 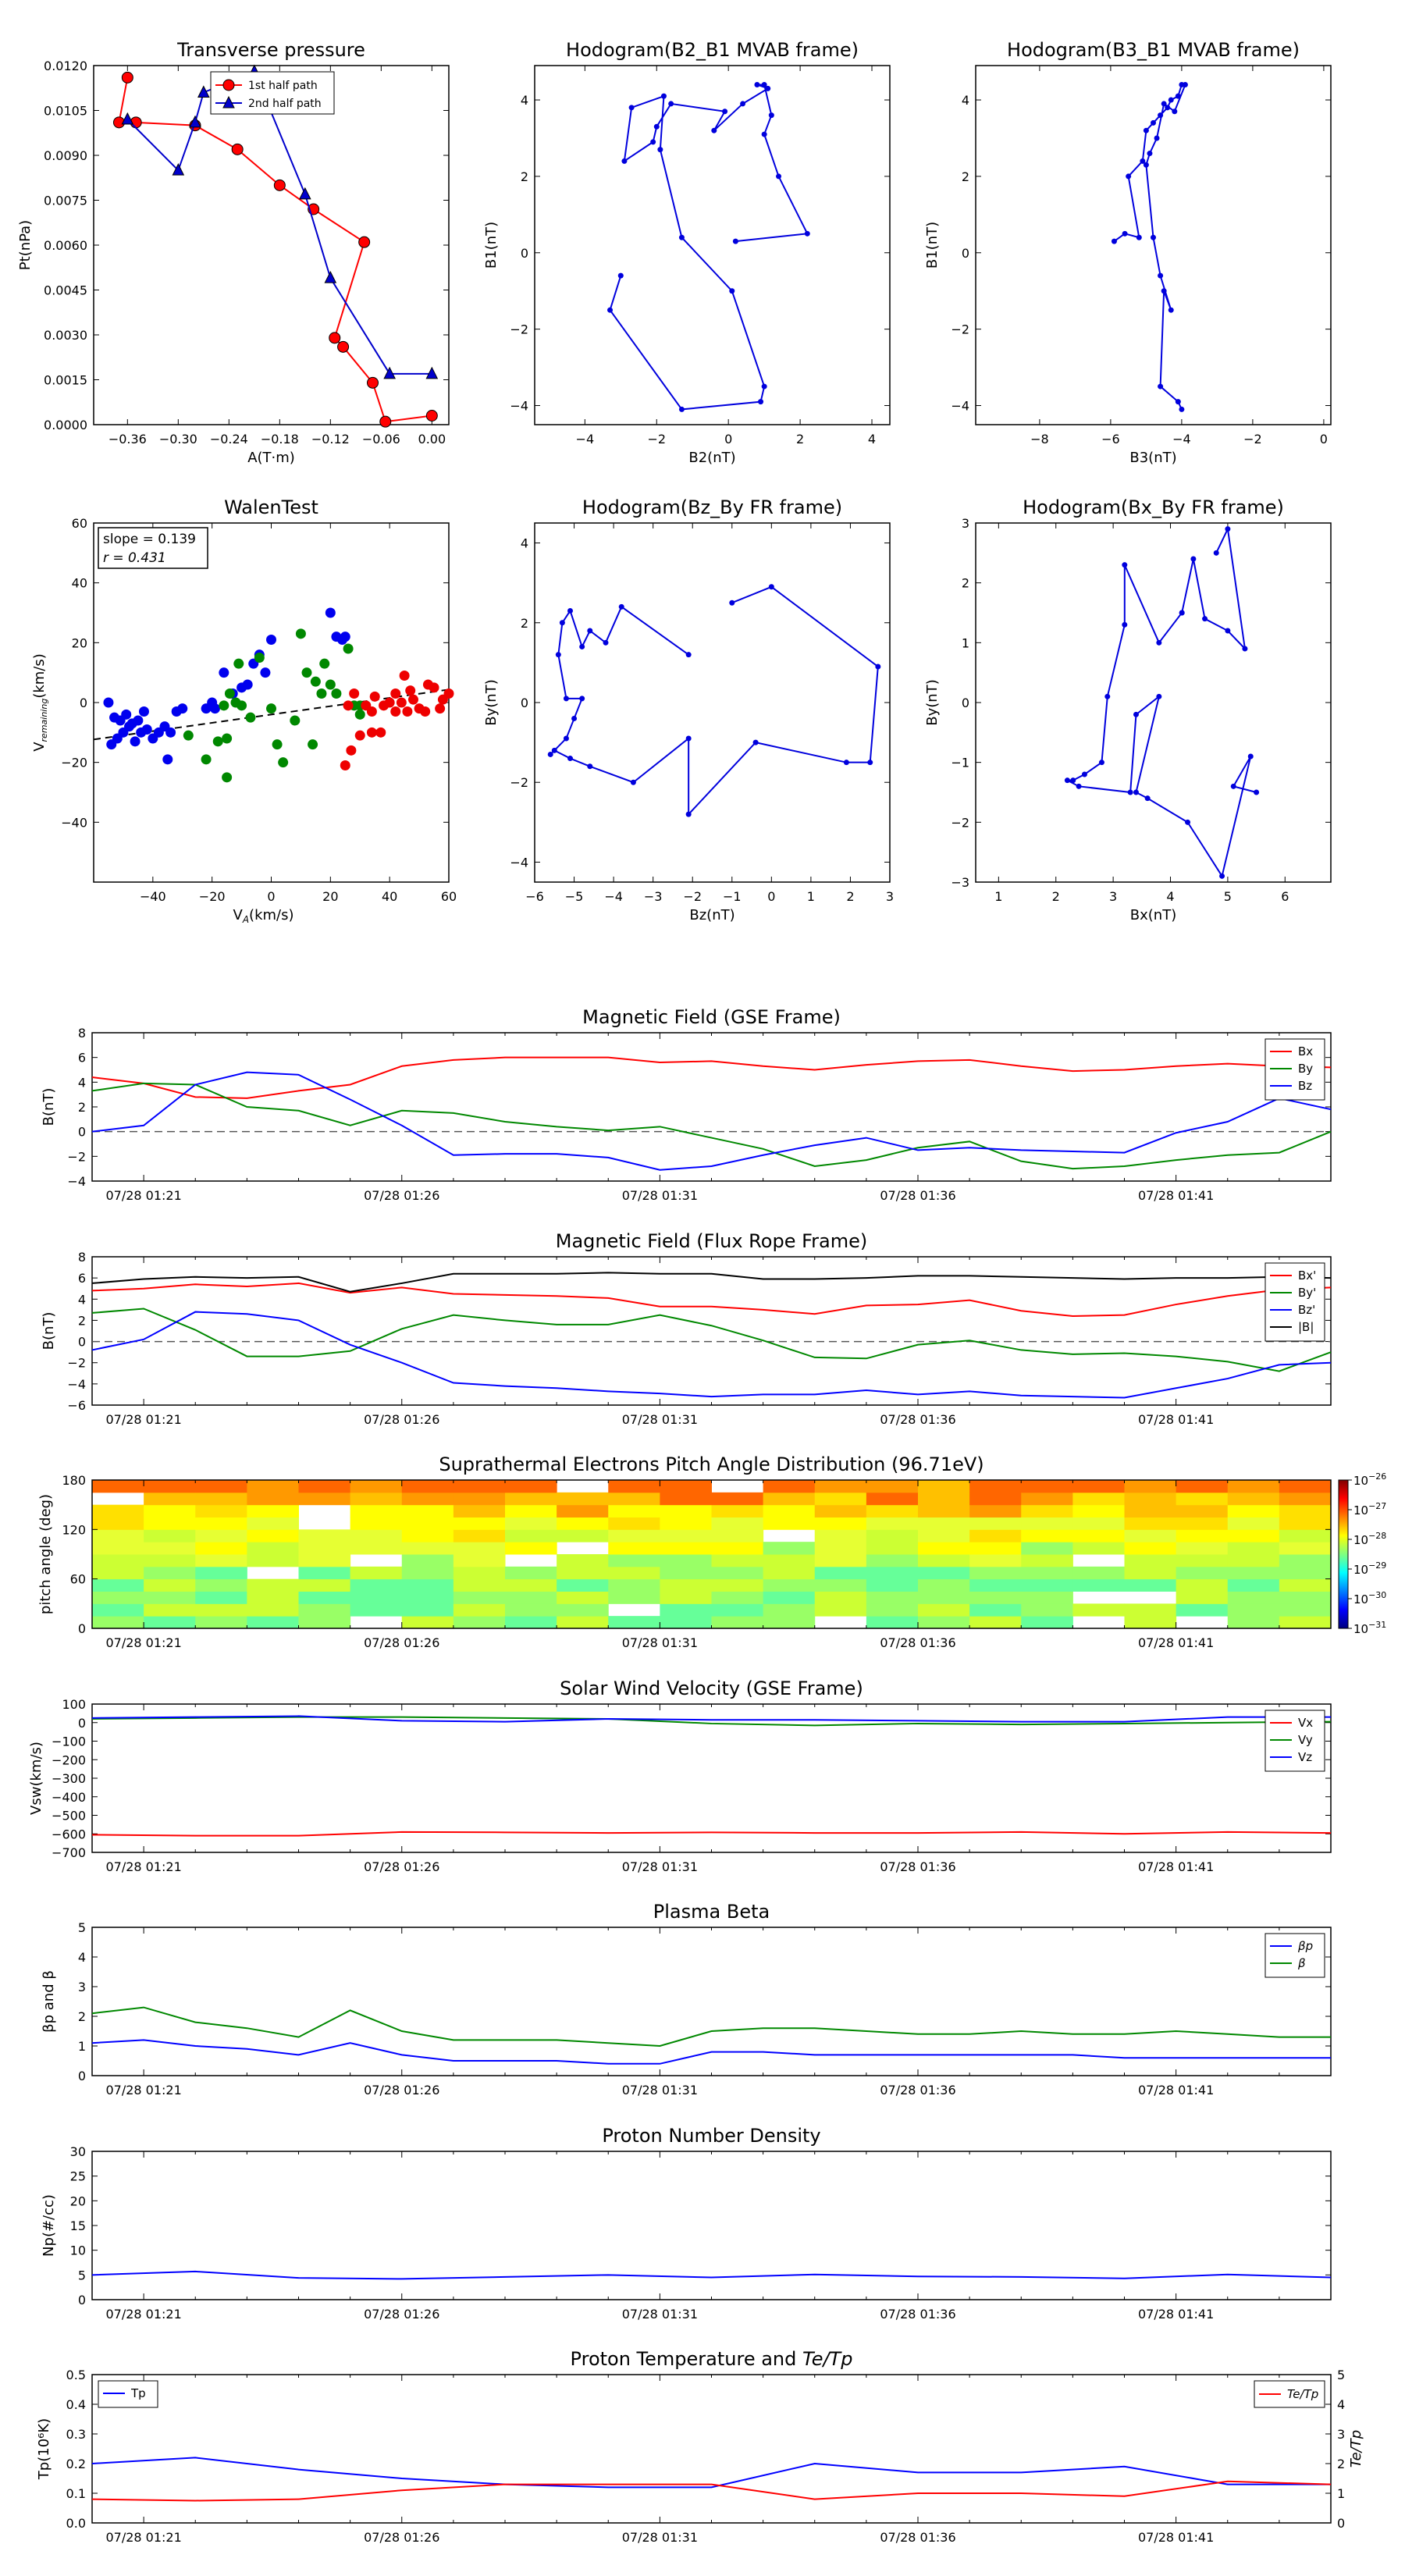 What do you see at coordinates (80, 642) in the screenshot?
I see `walen-test-ytick-label: 20` at bounding box center [80, 642].